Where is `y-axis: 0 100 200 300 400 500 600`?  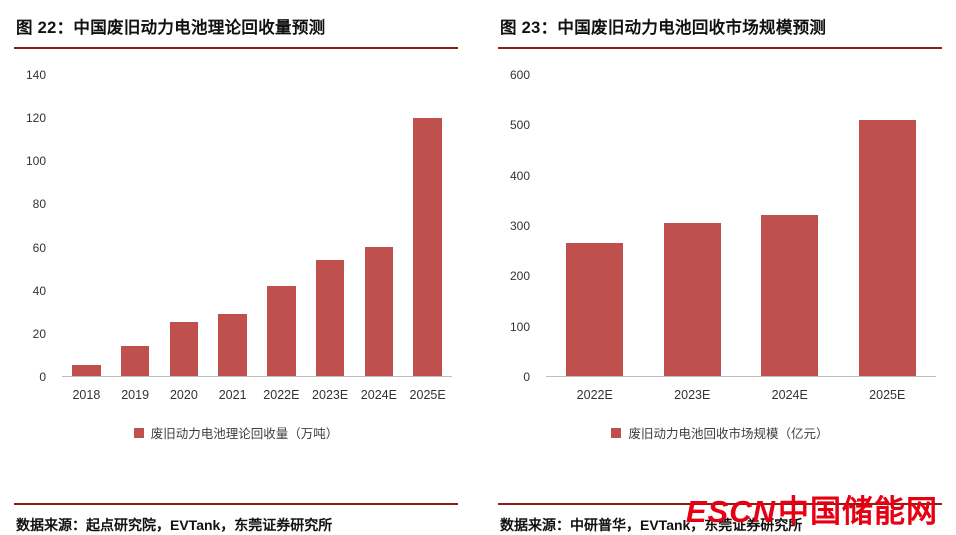
y-axis: 0 100 200 300 400 500 600 is located at coordinates (519, 226).